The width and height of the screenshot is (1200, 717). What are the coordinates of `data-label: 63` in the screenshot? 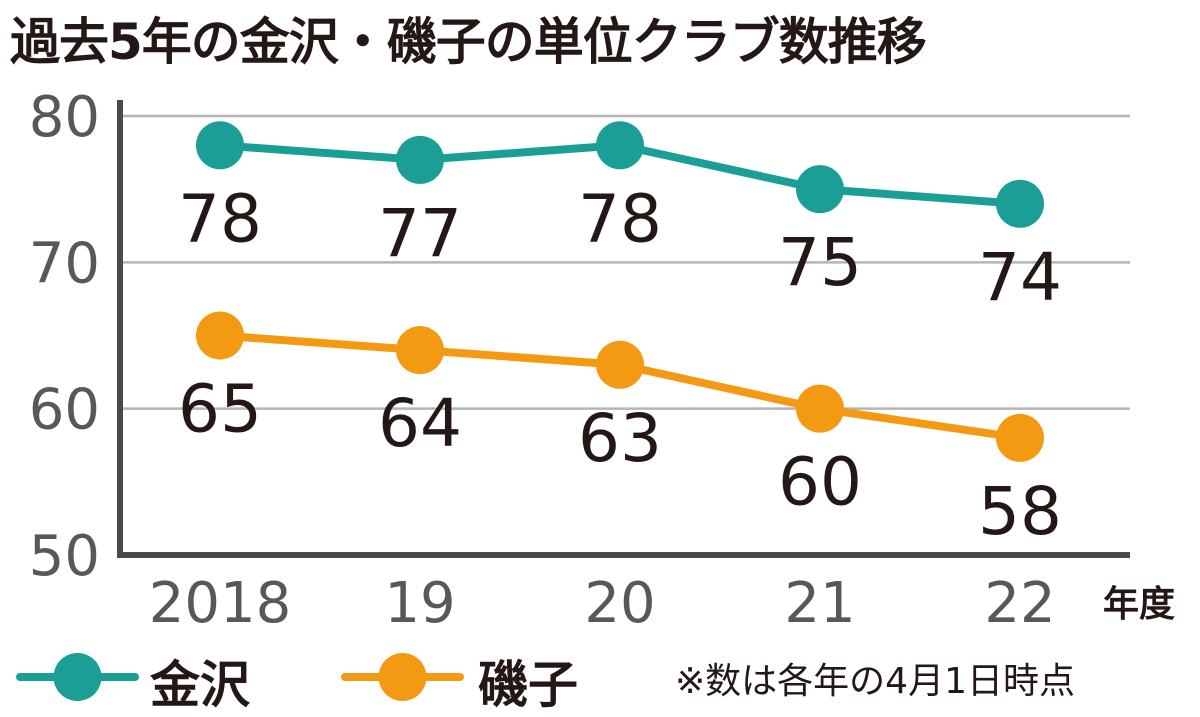 It's located at (620, 438).